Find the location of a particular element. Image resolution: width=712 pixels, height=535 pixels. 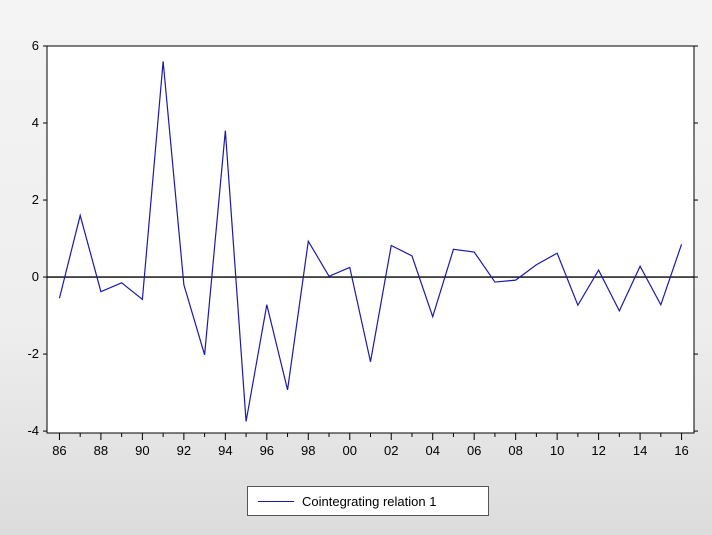

x-tick-label: 12 is located at coordinates (598, 450).